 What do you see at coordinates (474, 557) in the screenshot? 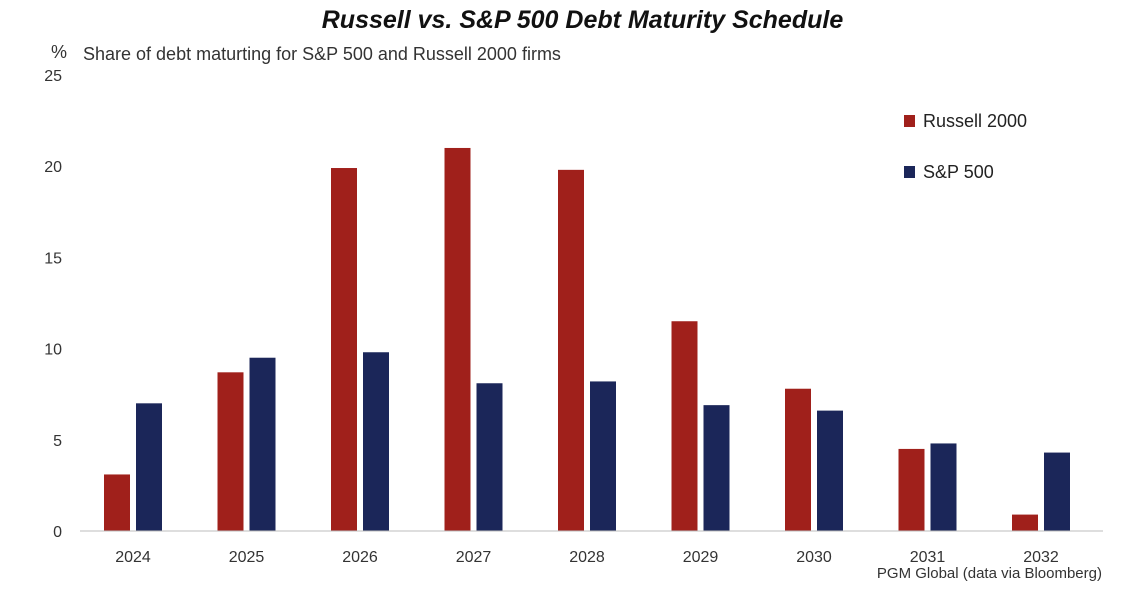
I see `x-tick-label: 2027` at bounding box center [474, 557].